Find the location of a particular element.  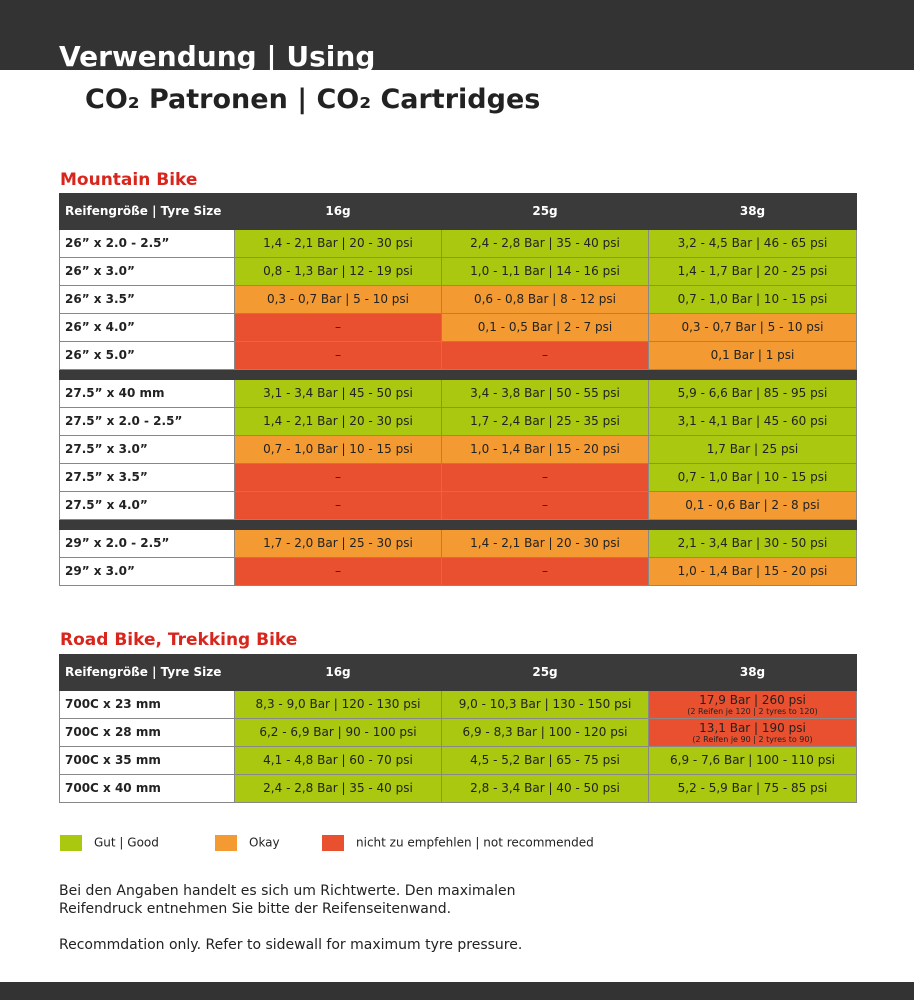

table-title: Road Bike, Trekking Bike is located at coordinates (179, 640).